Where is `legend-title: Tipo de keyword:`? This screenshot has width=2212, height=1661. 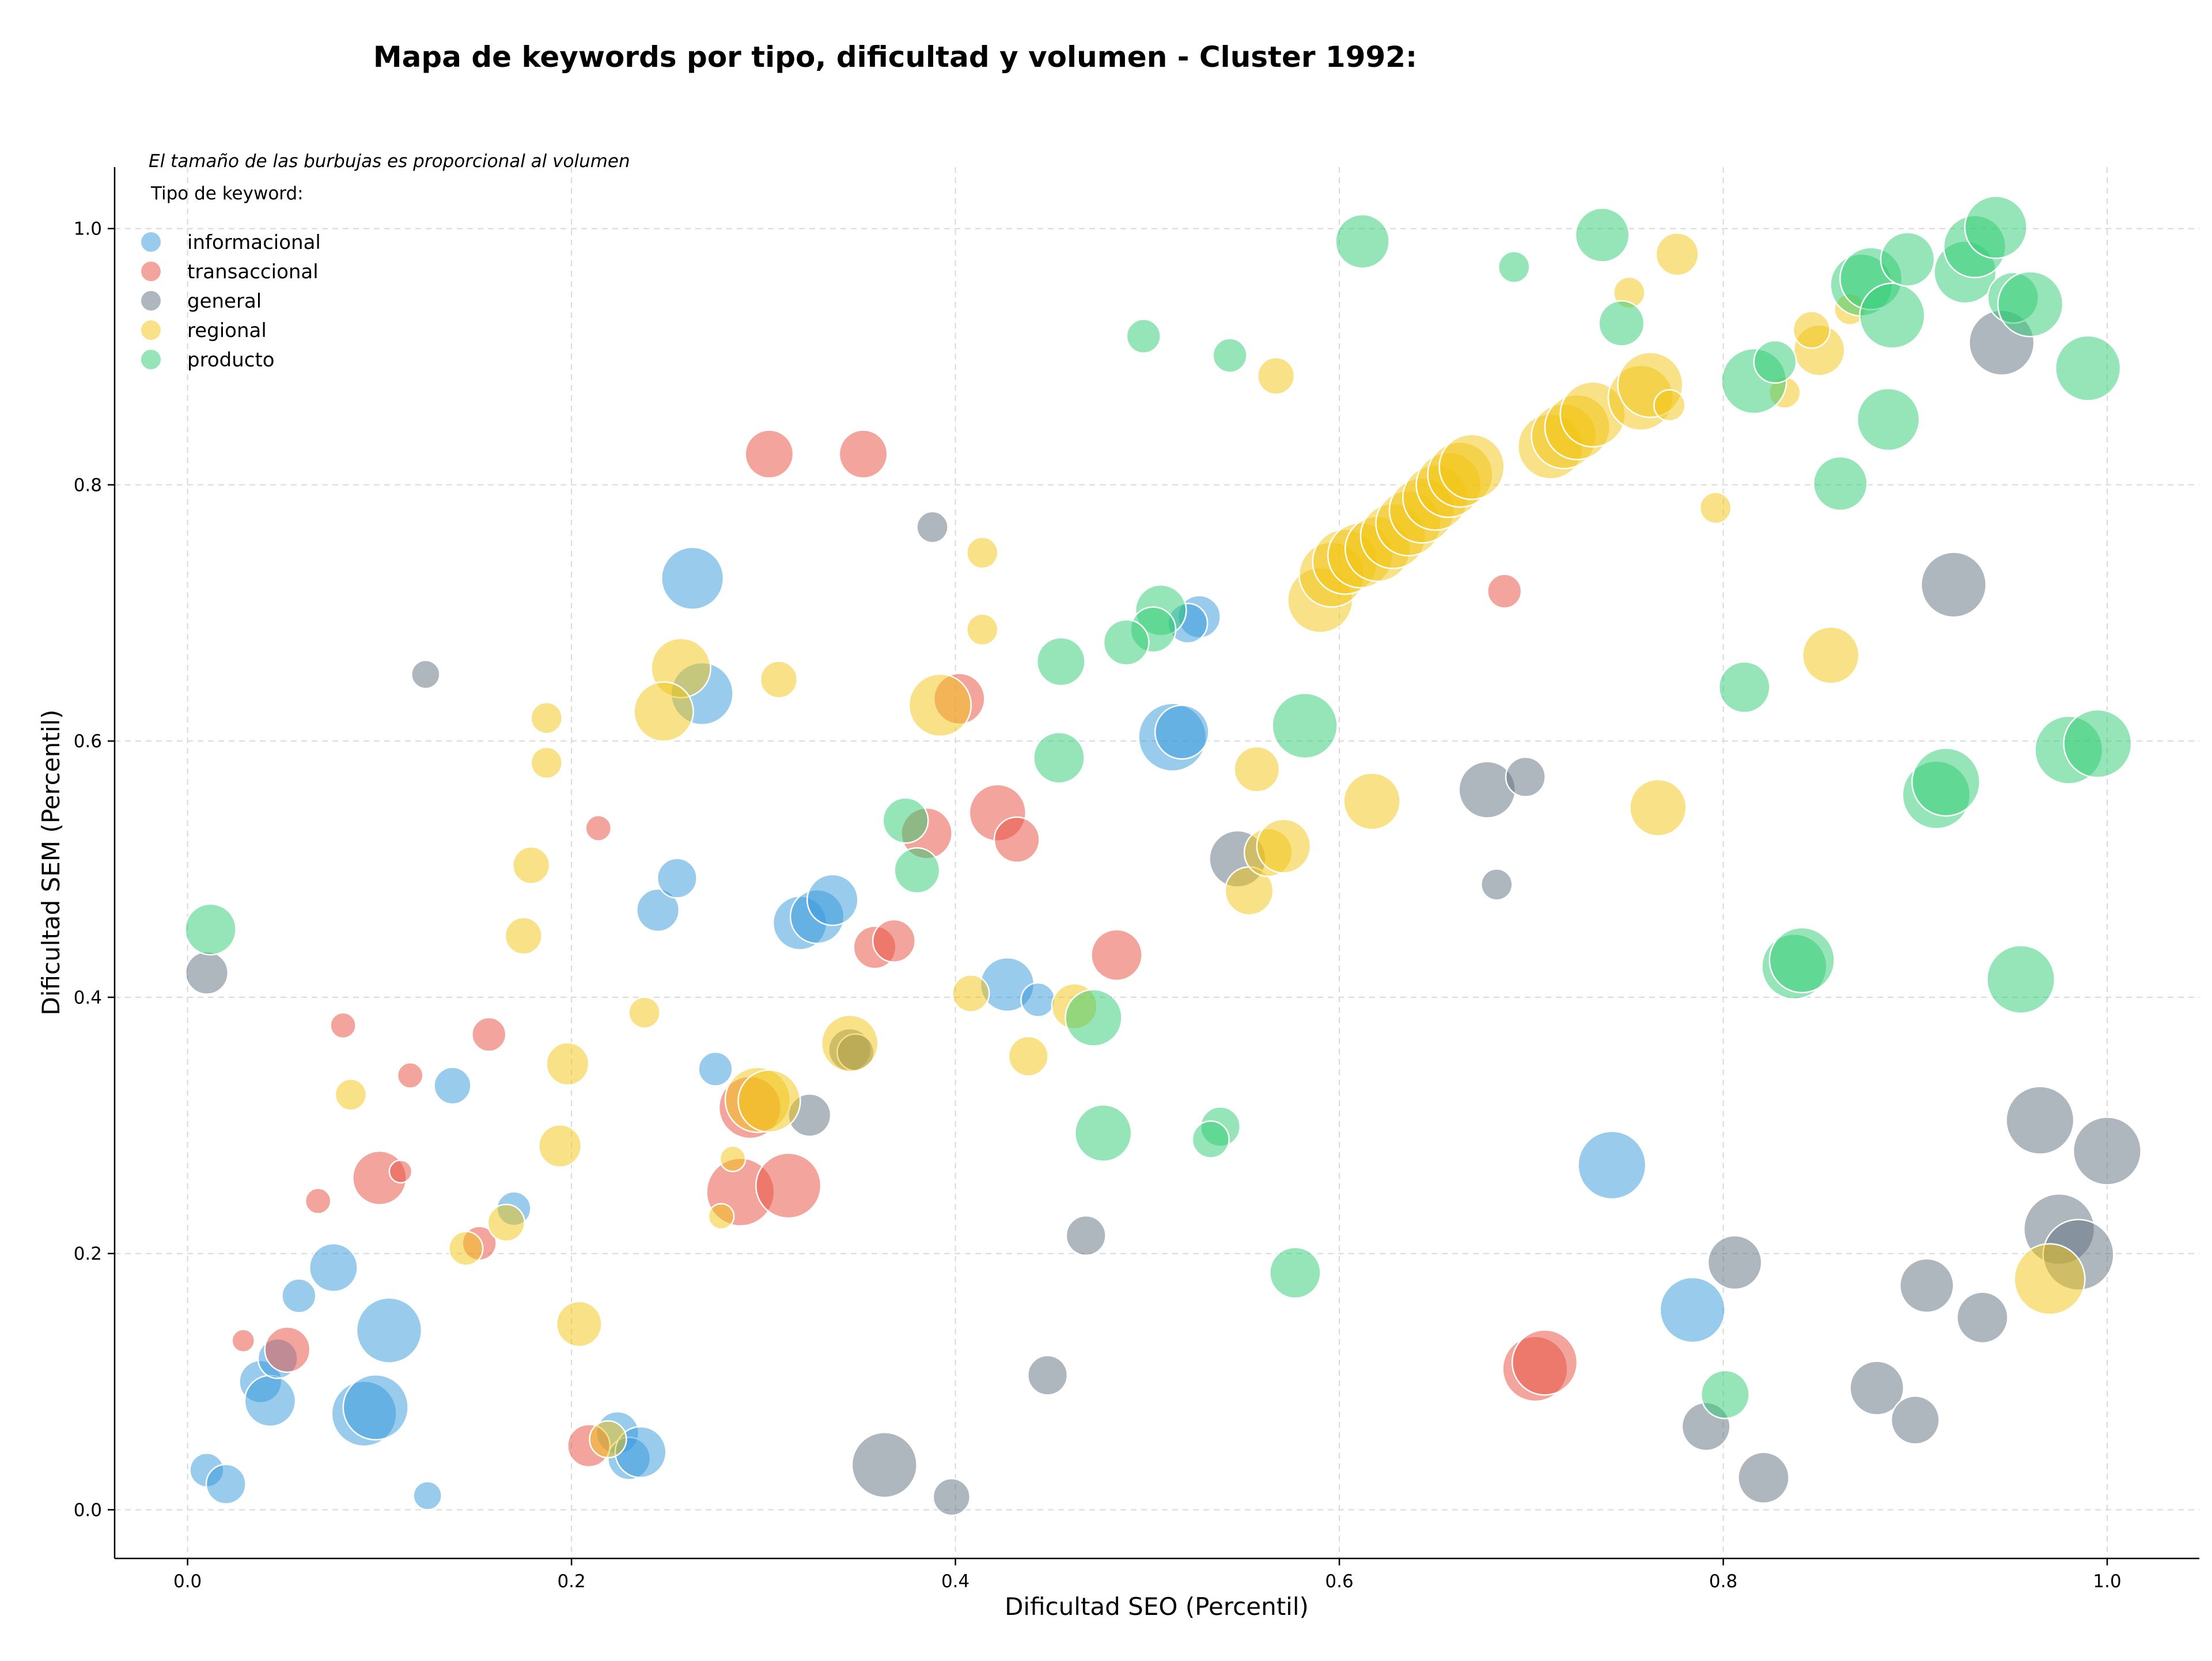 legend-title: Tipo de keyword: is located at coordinates (227, 193).